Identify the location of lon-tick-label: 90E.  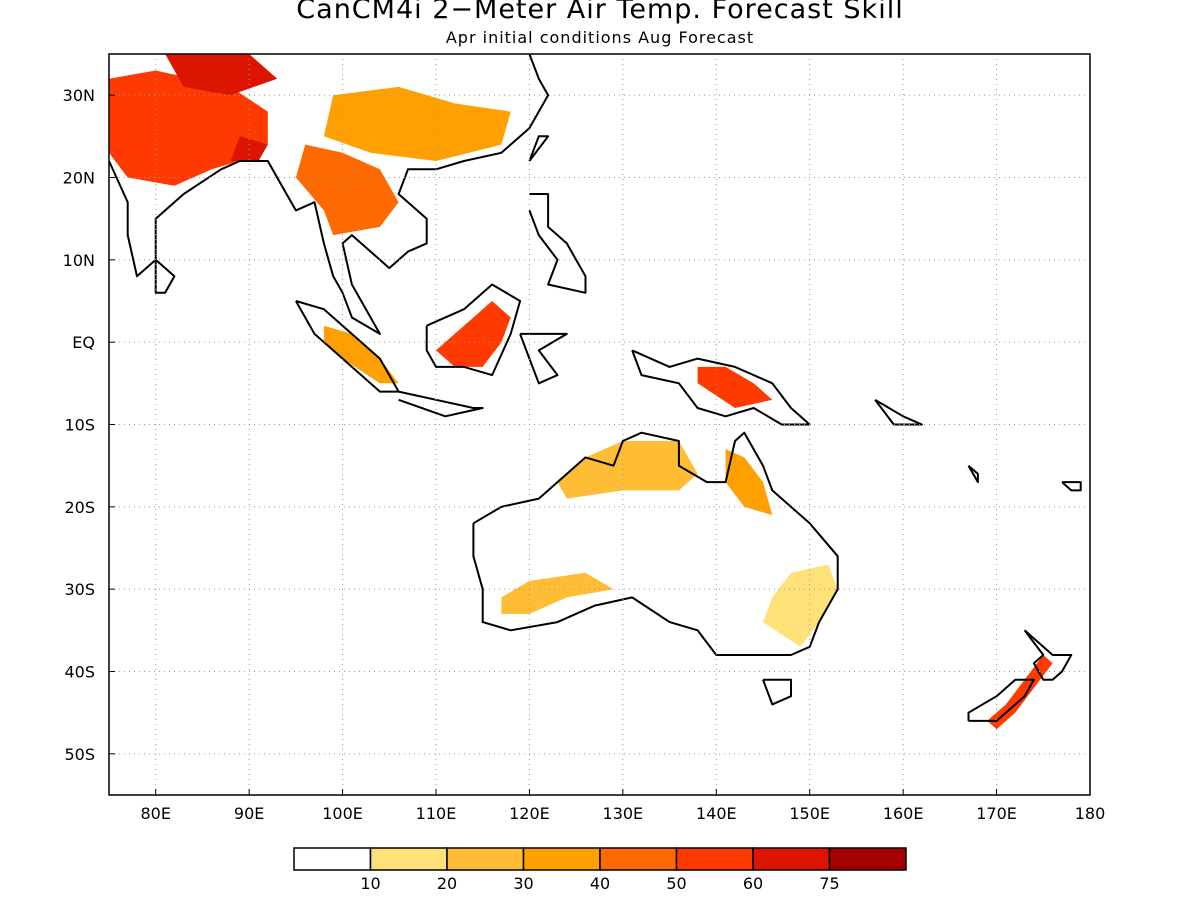
(249, 813).